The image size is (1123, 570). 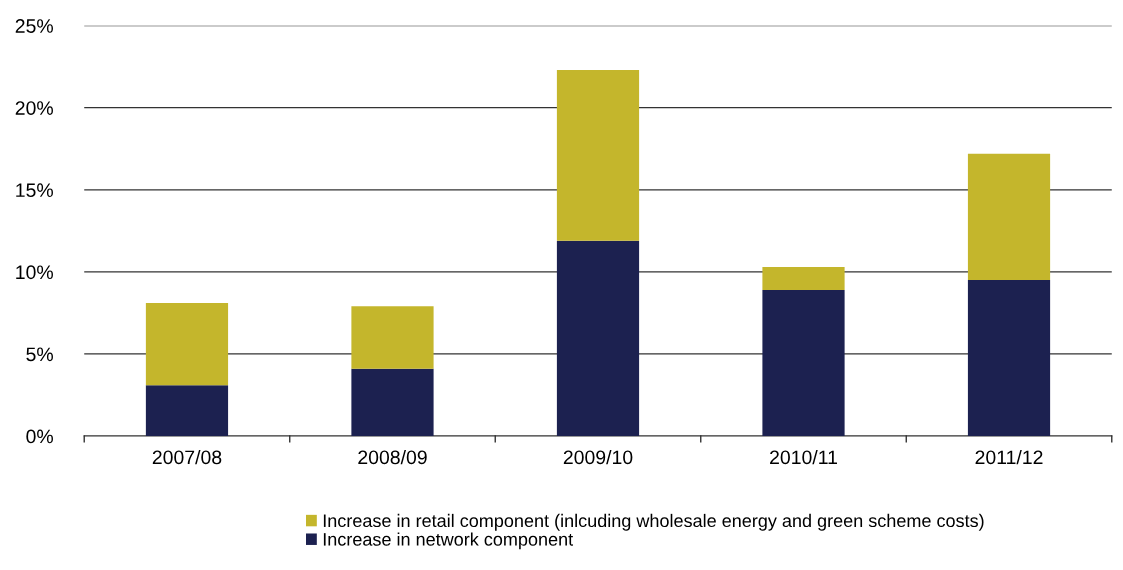 I want to click on x-tick-label: 2011/12, so click(x=1009, y=457).